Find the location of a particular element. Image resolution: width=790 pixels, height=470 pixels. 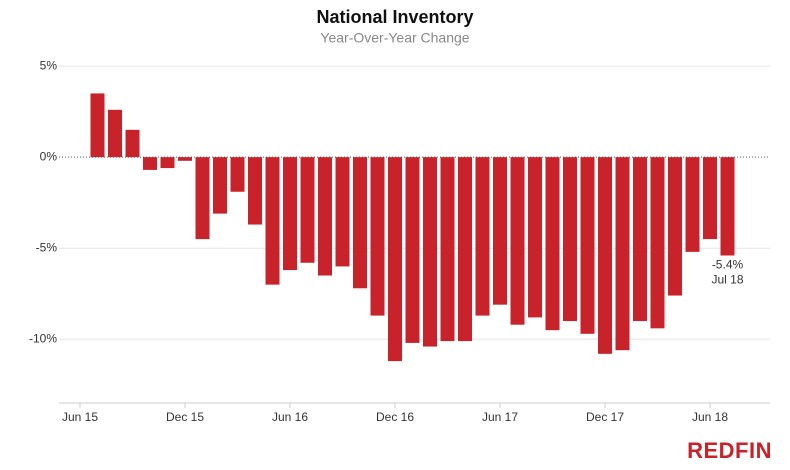

x-tick-label: Jun 16 is located at coordinates (290, 417).